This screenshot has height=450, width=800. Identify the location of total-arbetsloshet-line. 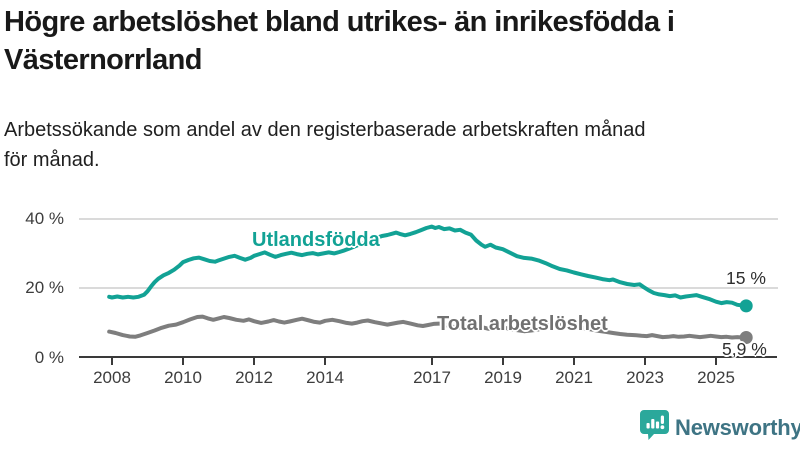
(428, 327).